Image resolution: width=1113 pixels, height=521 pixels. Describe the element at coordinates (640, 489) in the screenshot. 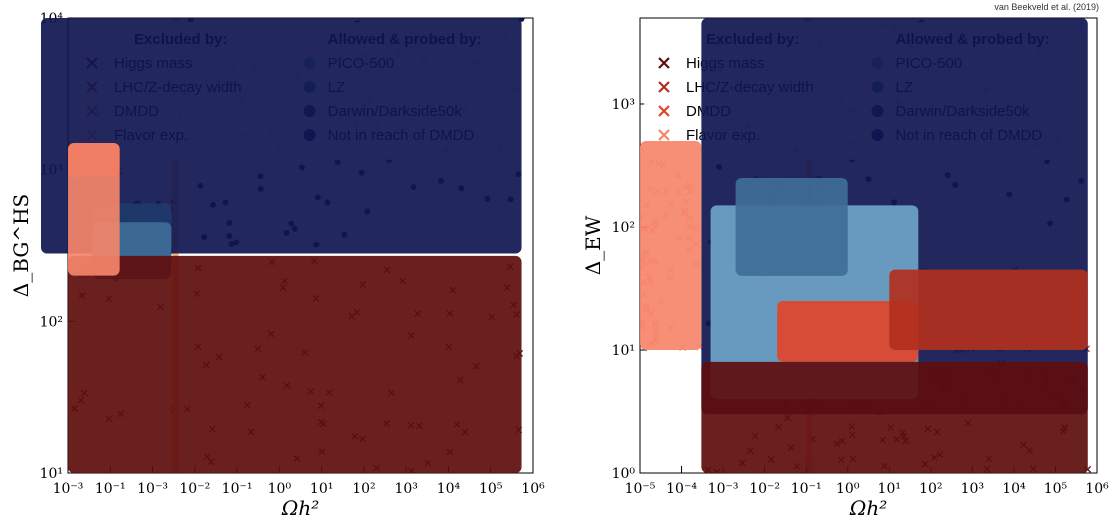

I see `x-tick-label: 10⁻⁵` at that location.